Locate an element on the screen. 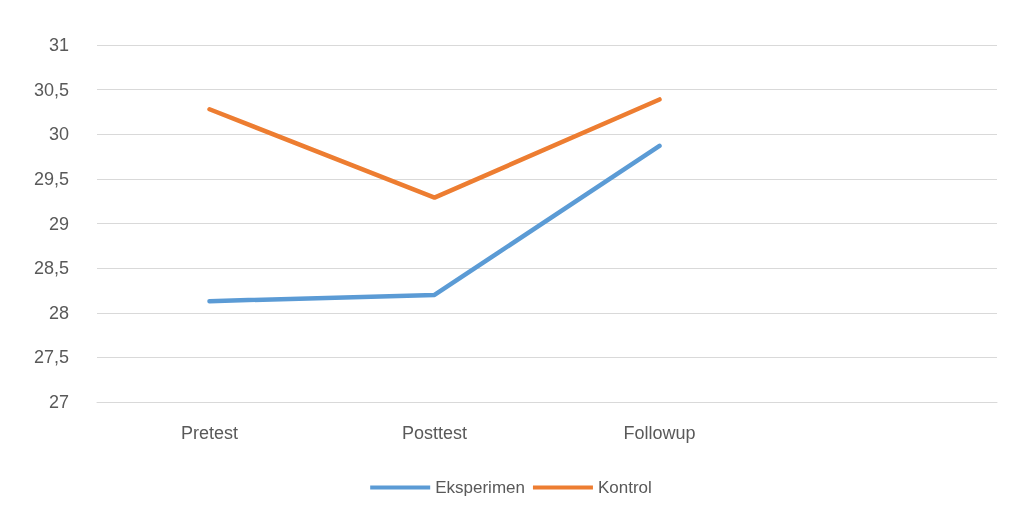 Image resolution: width=1022 pixels, height=529 pixels. legend-label: Kontrol is located at coordinates (624, 487).